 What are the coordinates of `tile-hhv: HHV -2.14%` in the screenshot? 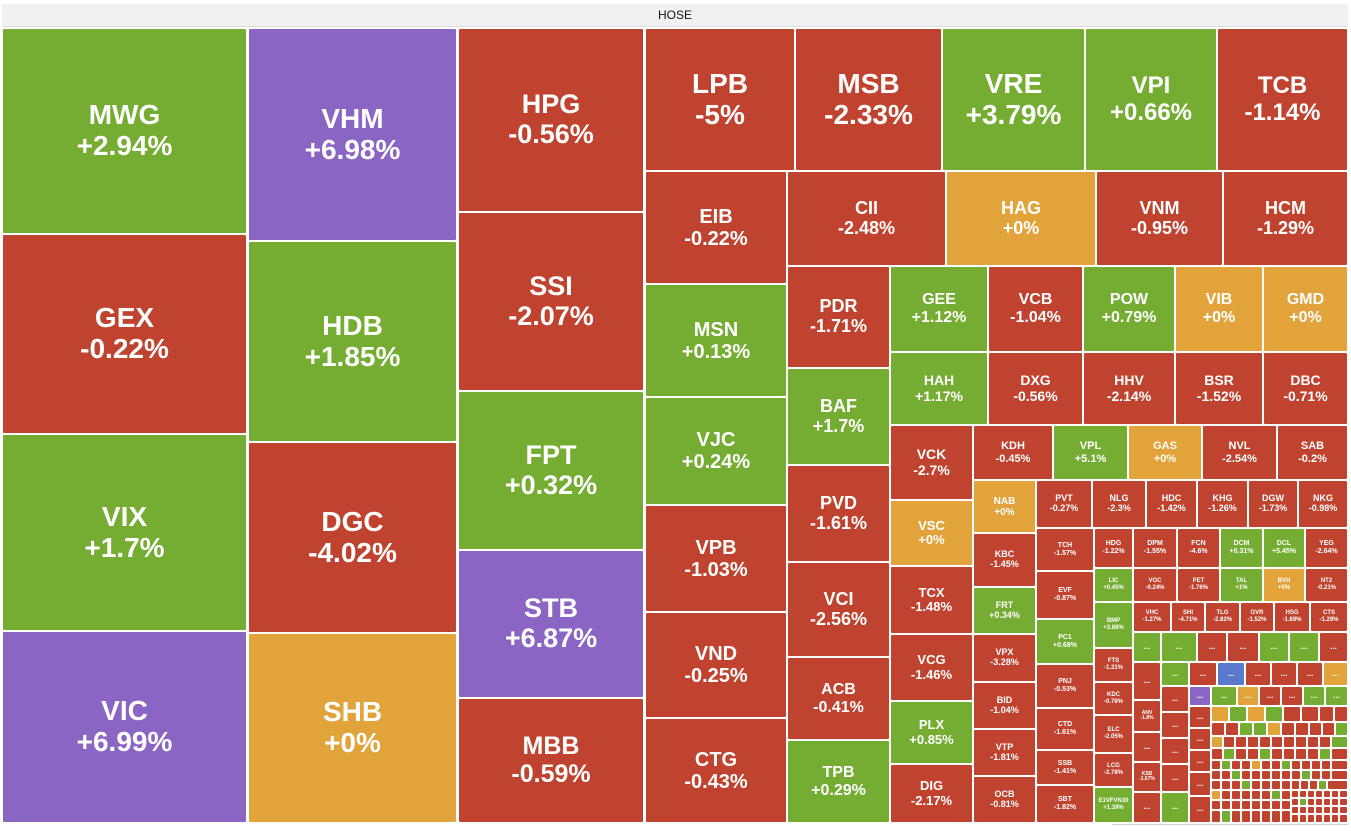 It's located at (1129, 388).